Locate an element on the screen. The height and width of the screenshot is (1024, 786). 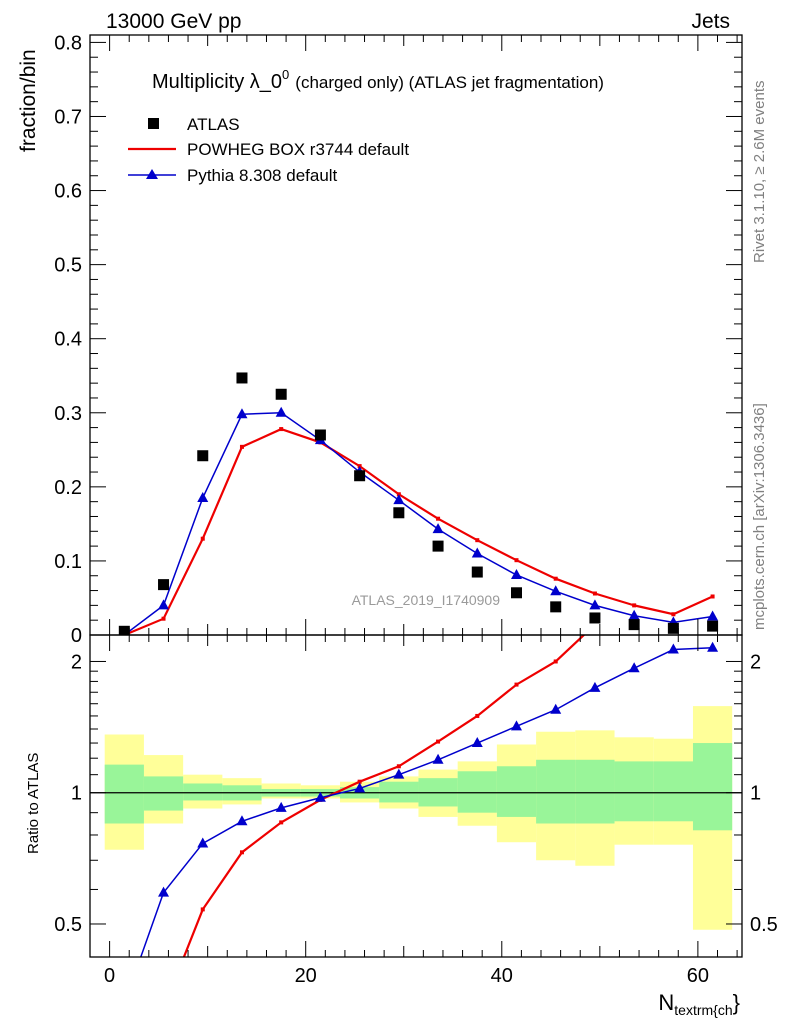
x-tick-label: 20 is located at coordinates (306, 976).